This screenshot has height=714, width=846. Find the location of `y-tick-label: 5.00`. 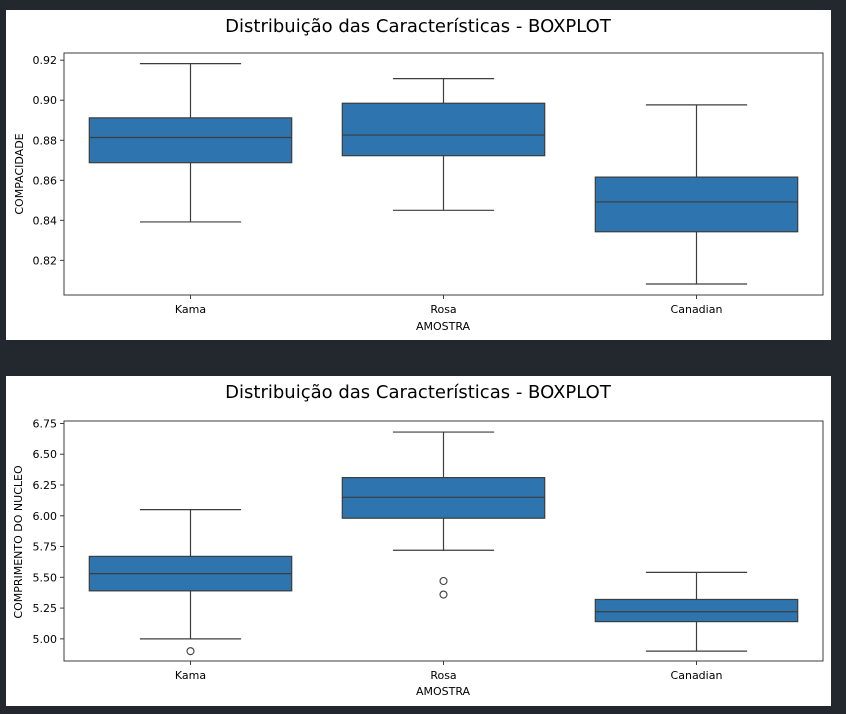

y-tick-label: 5.00 is located at coordinates (45, 639).